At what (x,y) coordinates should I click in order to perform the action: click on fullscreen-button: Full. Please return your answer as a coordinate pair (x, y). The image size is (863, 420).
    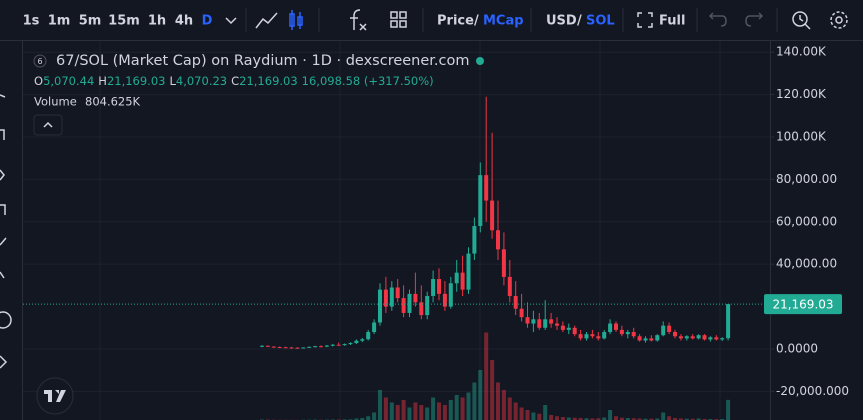
    Looking at the image, I should click on (672, 21).